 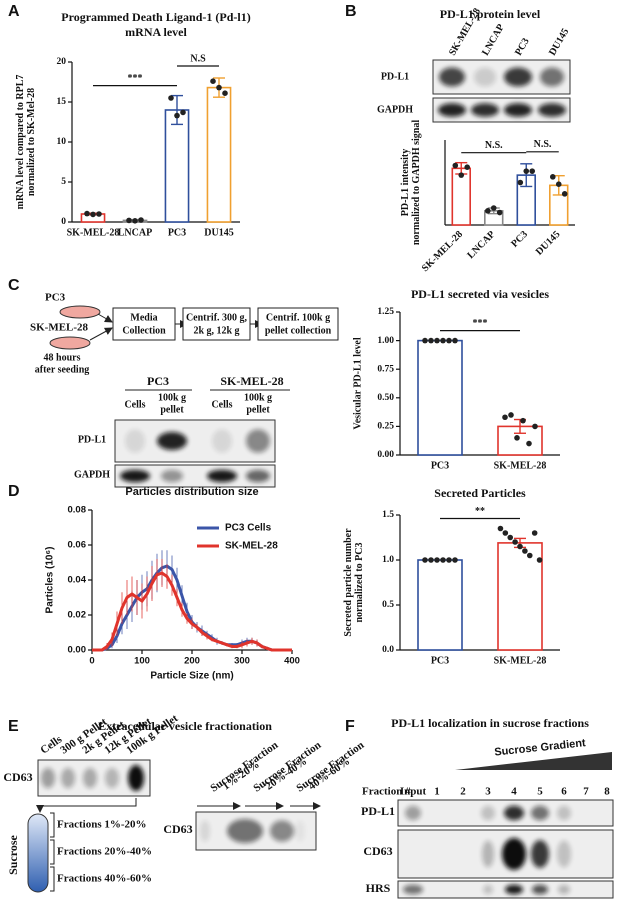 I want to click on gradient-label: Sucrose Gradient, so click(x=540, y=748).